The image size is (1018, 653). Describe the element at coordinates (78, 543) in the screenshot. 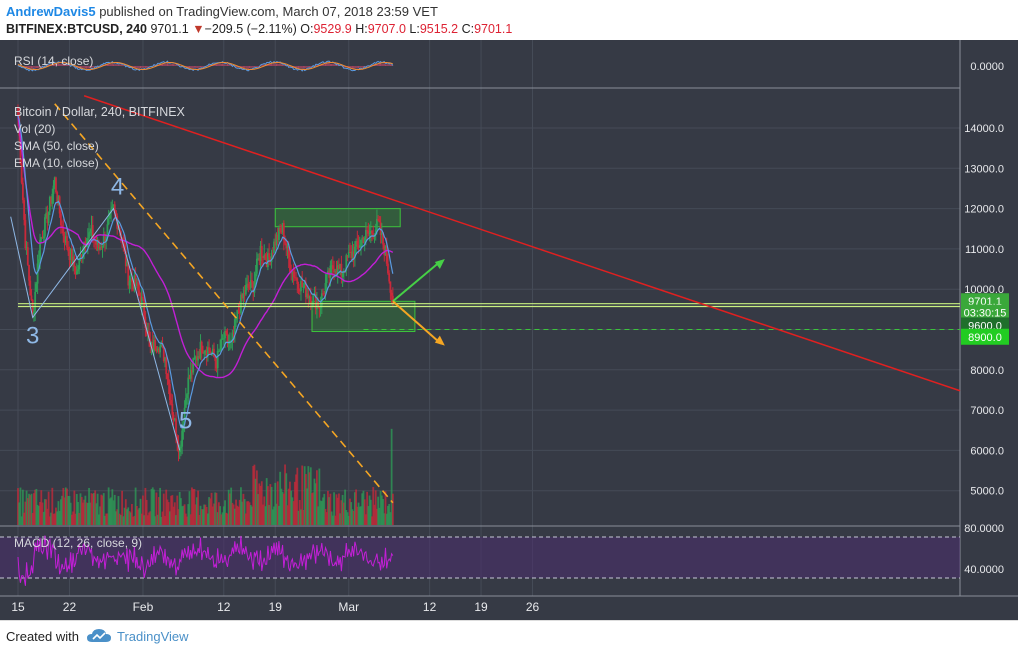

I see `rsi-title: MACD (12, 26, close, 9)` at that location.